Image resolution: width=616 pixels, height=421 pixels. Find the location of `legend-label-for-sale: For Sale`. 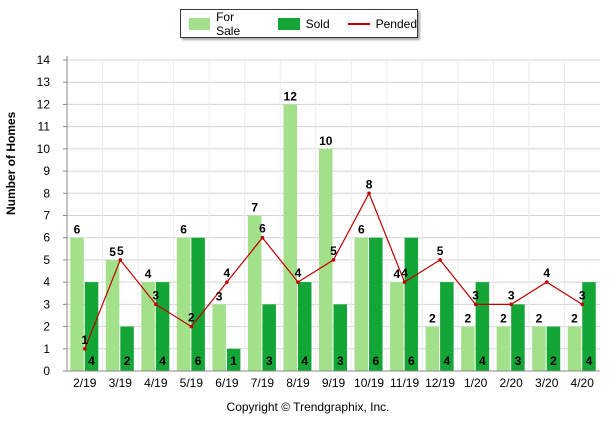

legend-label-for-sale: For Sale is located at coordinates (228, 23).